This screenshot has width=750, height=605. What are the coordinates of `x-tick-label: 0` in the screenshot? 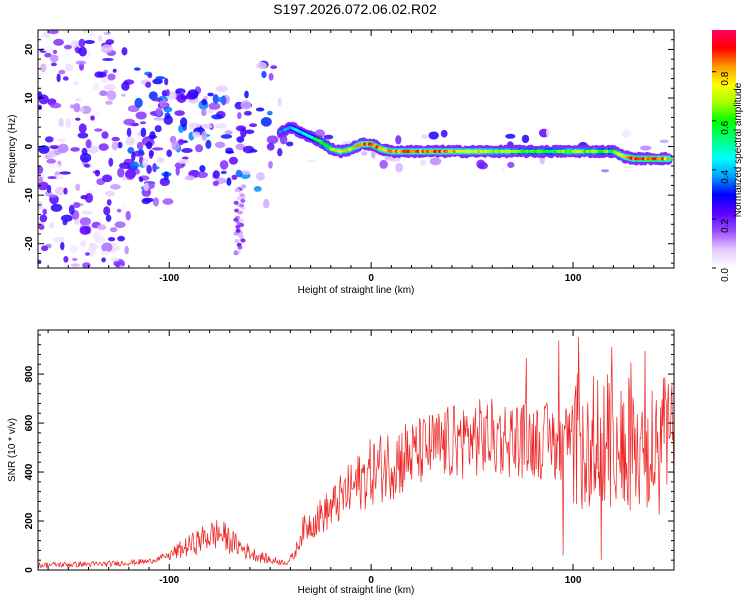 It's located at (371, 580).